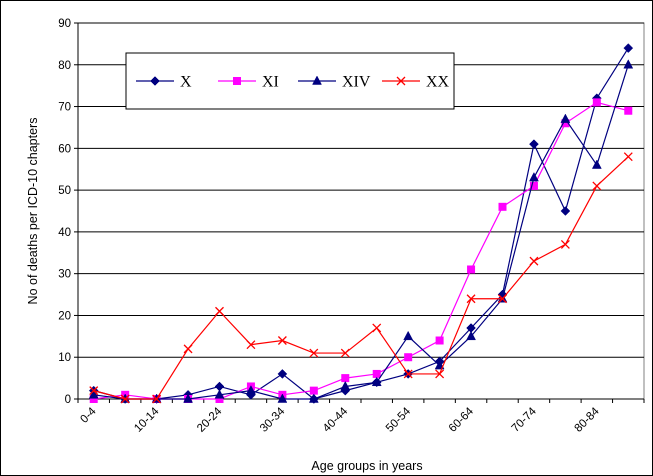  I want to click on legend-item-xiv: XIV, so click(334, 82).